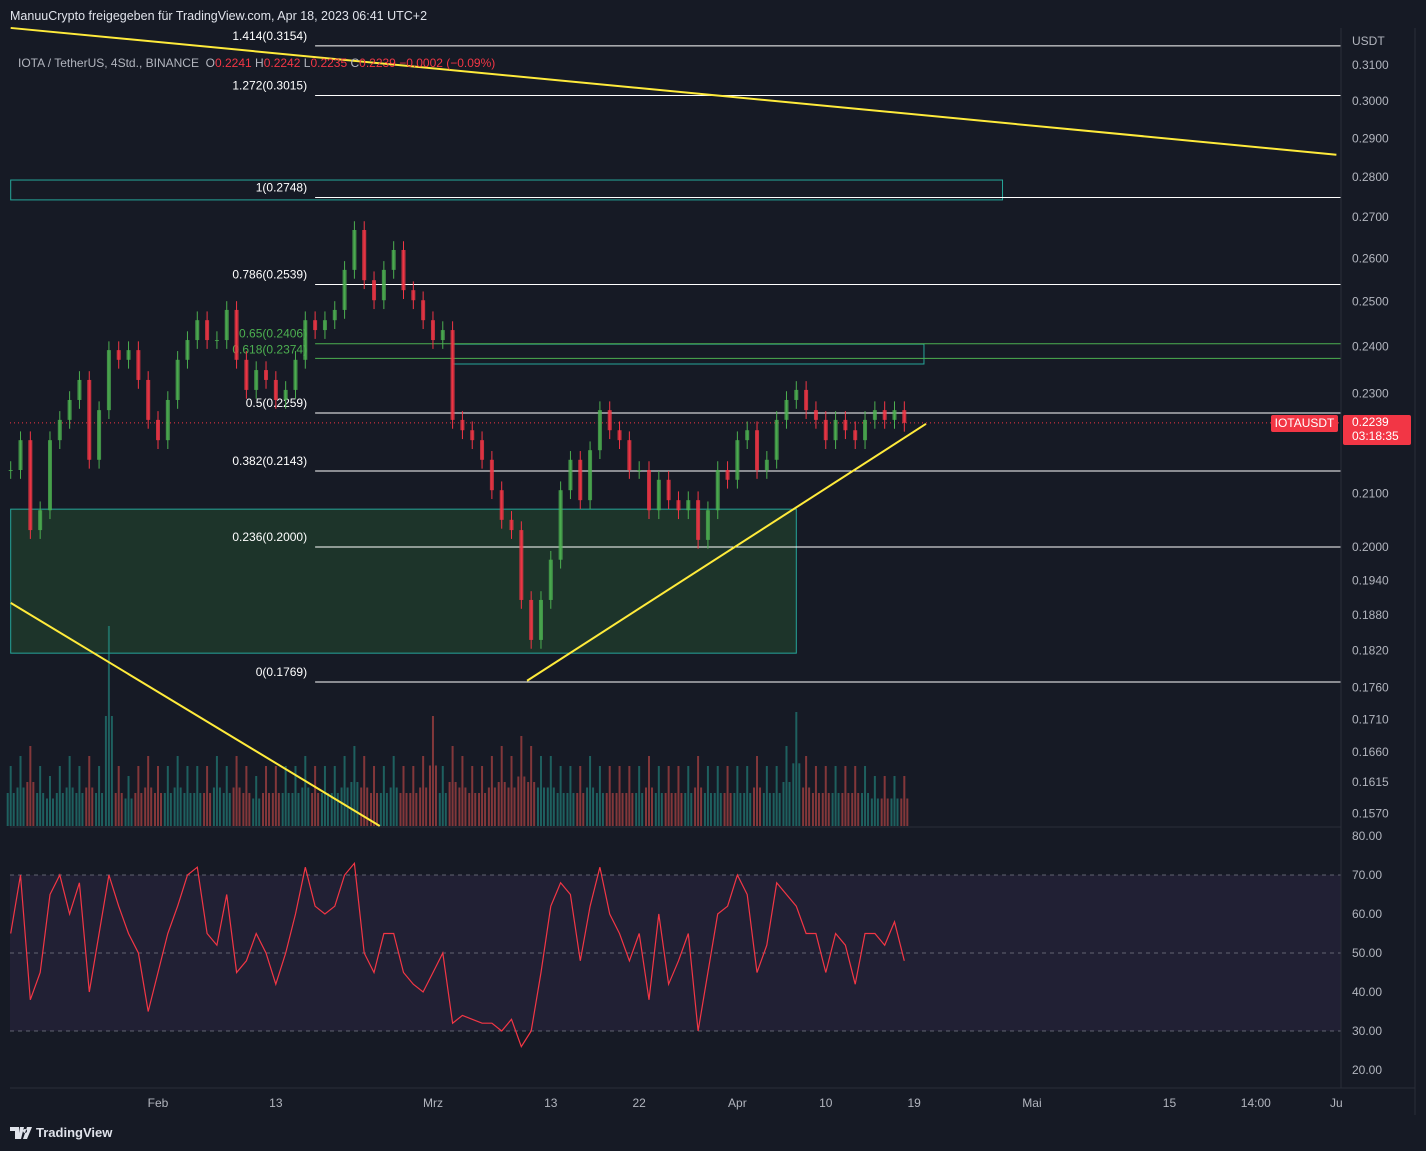 This screenshot has height=1151, width=1426. Describe the element at coordinates (61, 1132) in the screenshot. I see `tradingview-logo: TradingView` at that location.